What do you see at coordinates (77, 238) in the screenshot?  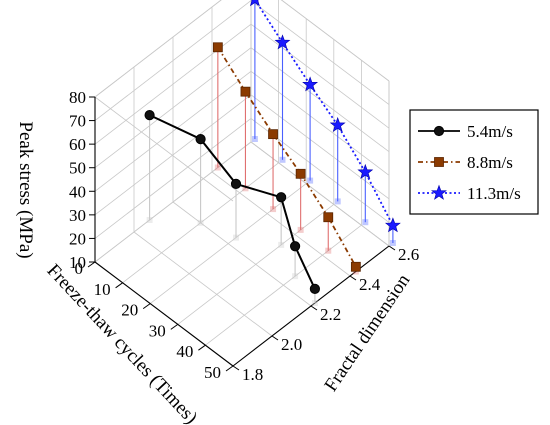 I see `z-tick-label: 20` at bounding box center [77, 238].